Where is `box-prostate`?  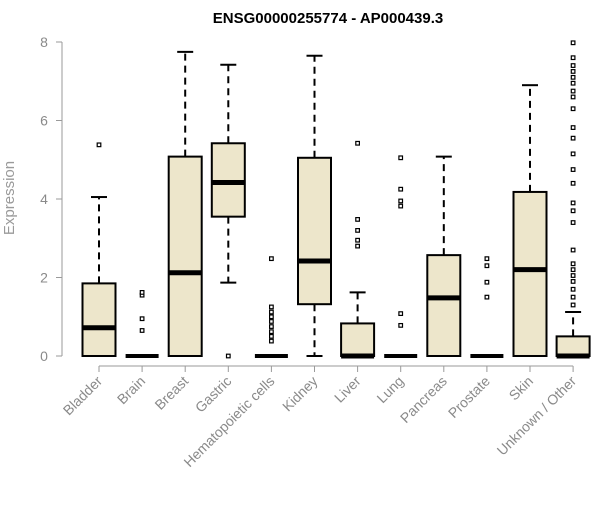 box-prostate is located at coordinates (487, 307).